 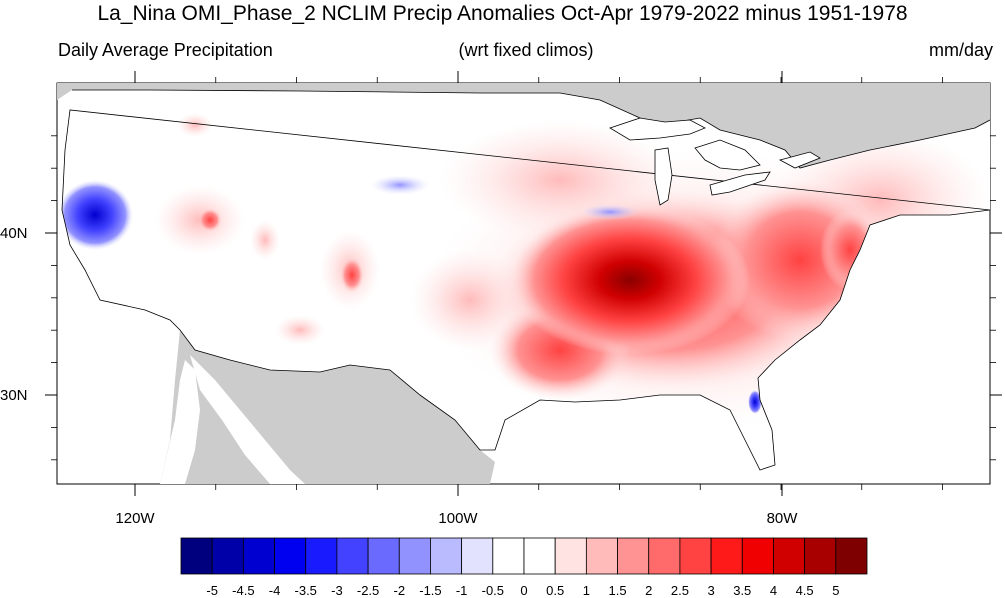 I want to click on colorbar-tick-label: -1.5, so click(x=430, y=590).